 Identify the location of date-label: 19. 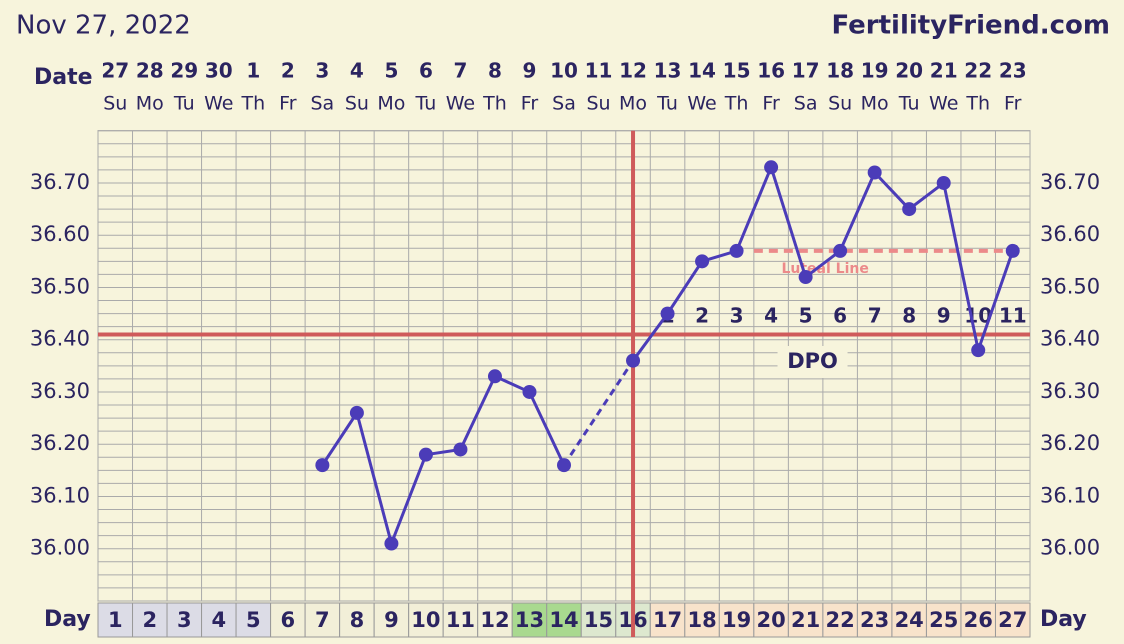
(875, 71).